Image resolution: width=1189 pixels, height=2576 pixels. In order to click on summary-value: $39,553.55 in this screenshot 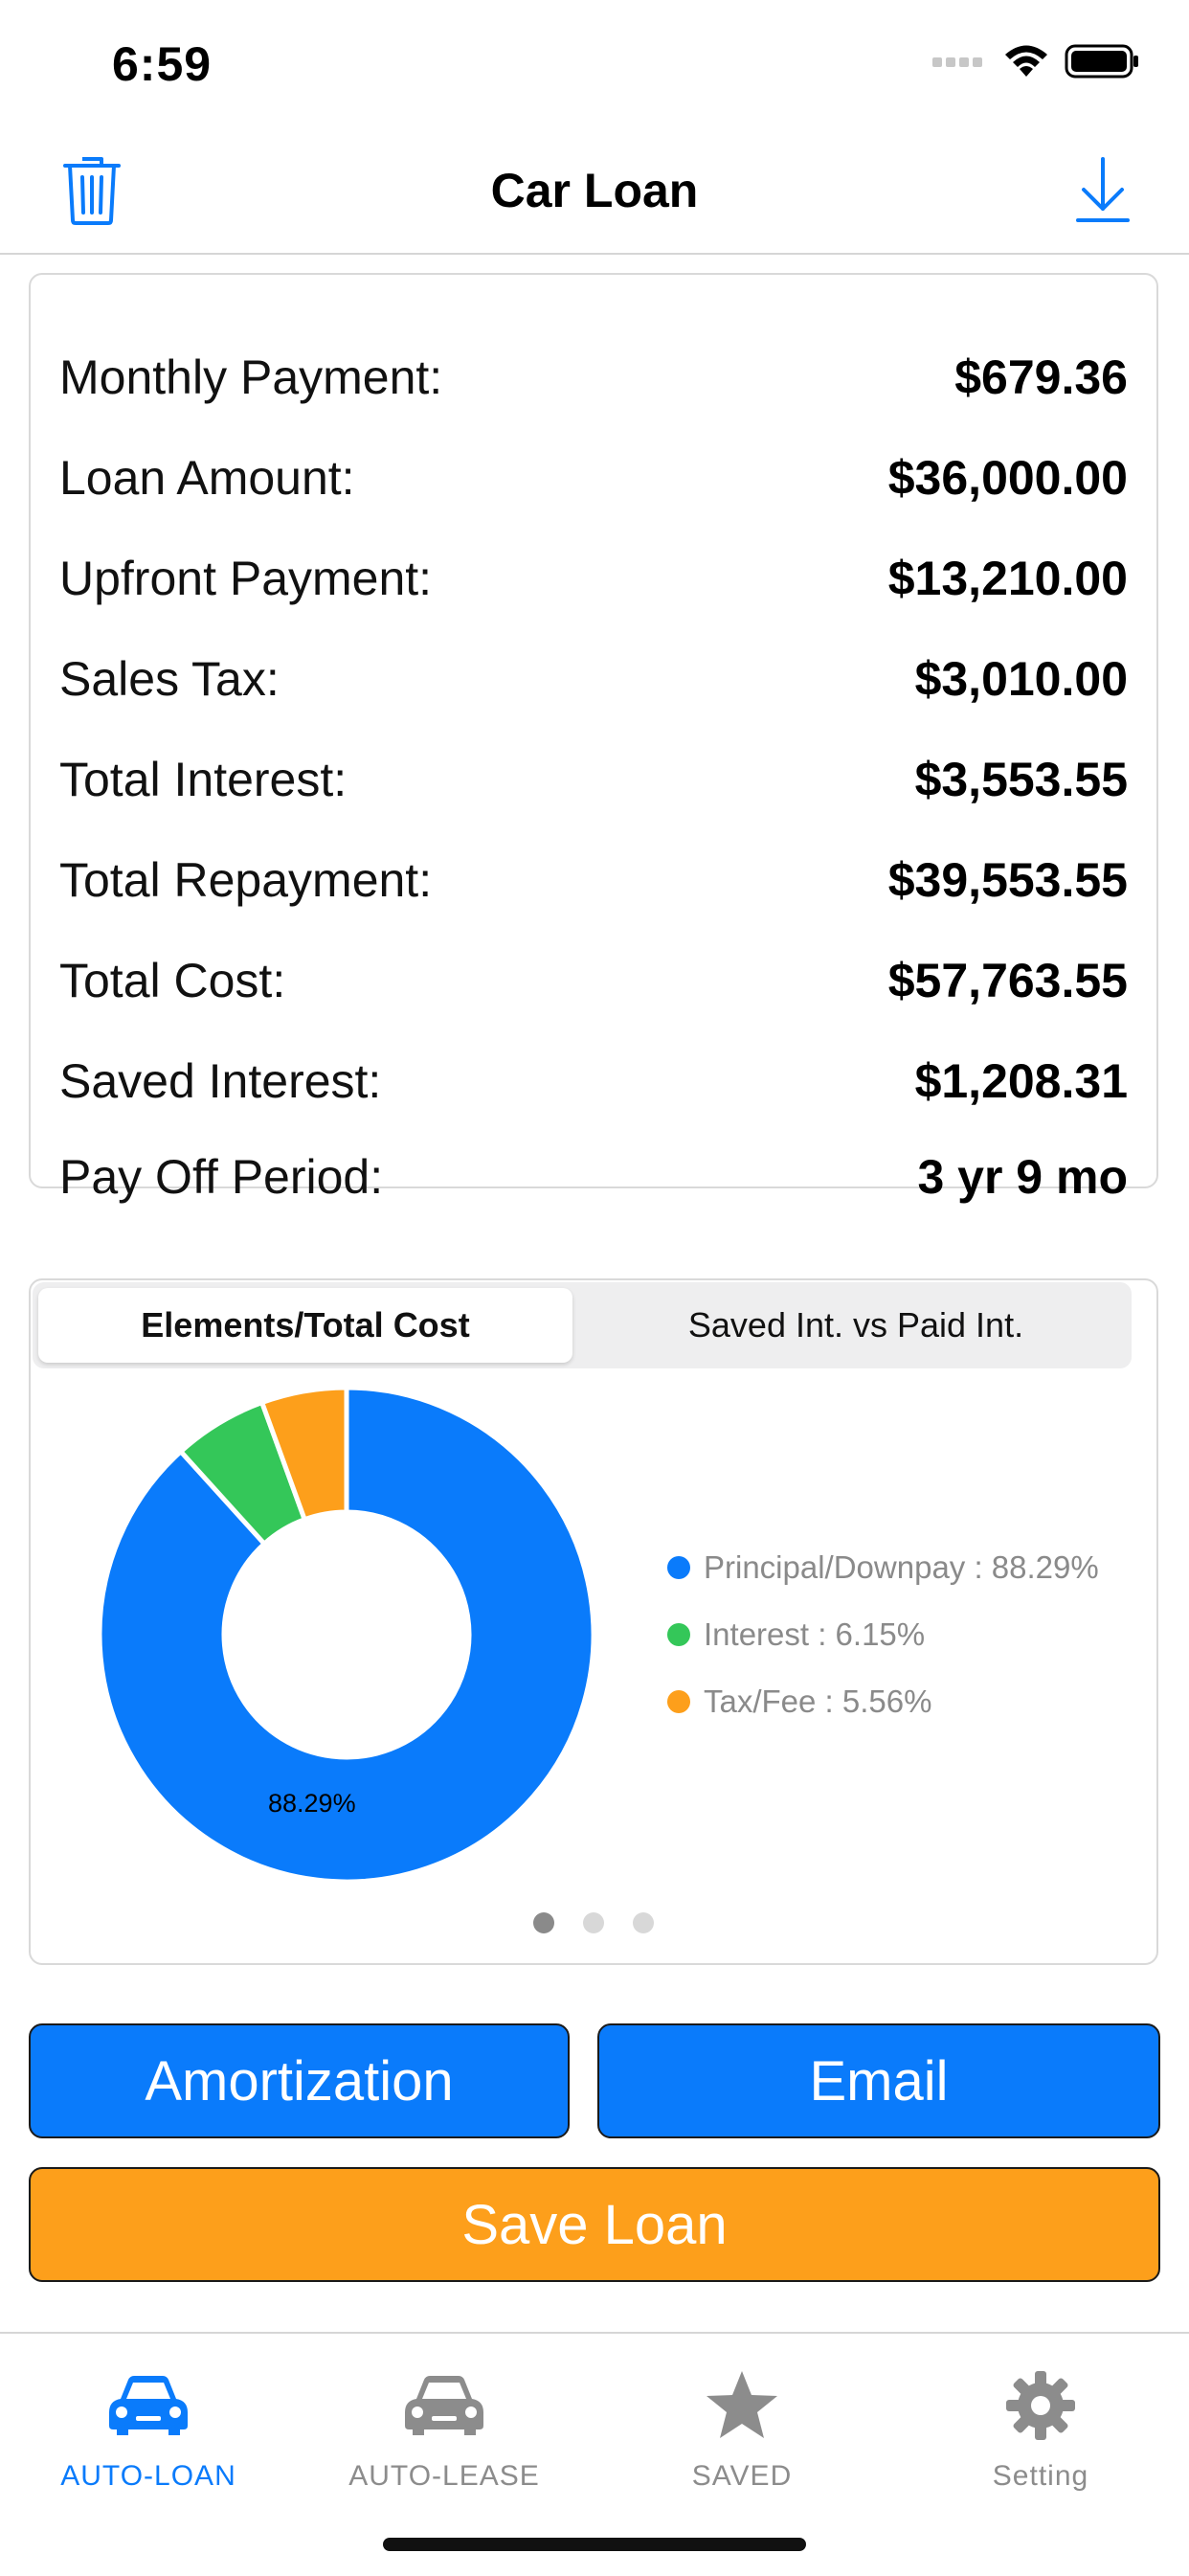, I will do `click(1007, 880)`.